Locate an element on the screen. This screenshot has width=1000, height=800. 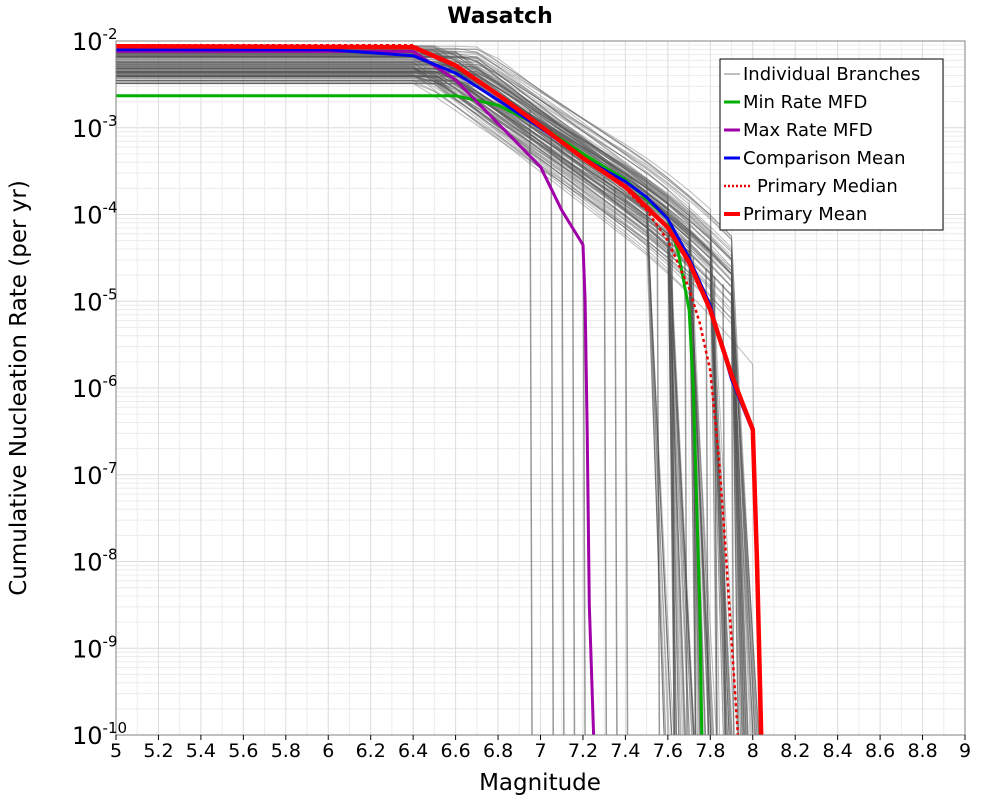
x-tick-label: 7.8 is located at coordinates (710, 751).